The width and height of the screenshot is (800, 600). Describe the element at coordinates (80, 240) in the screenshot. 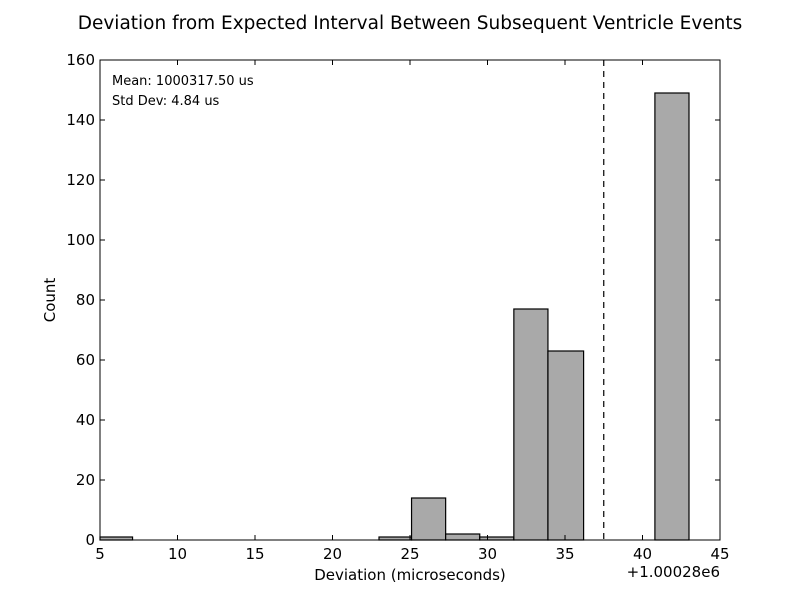

I see `y-tick-label: 100` at that location.